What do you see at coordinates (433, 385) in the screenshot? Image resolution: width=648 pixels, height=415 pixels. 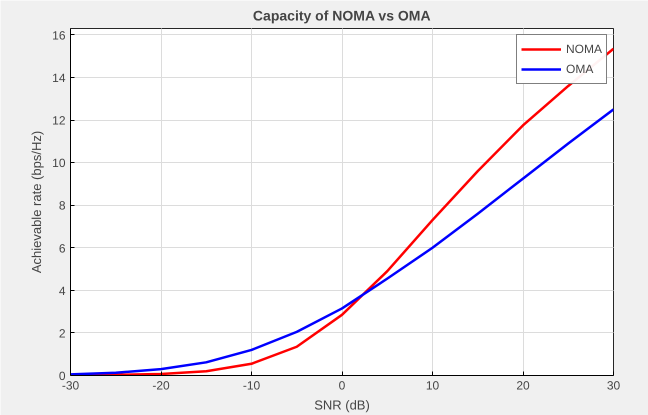 I see `x-tick-label: 10` at bounding box center [433, 385].